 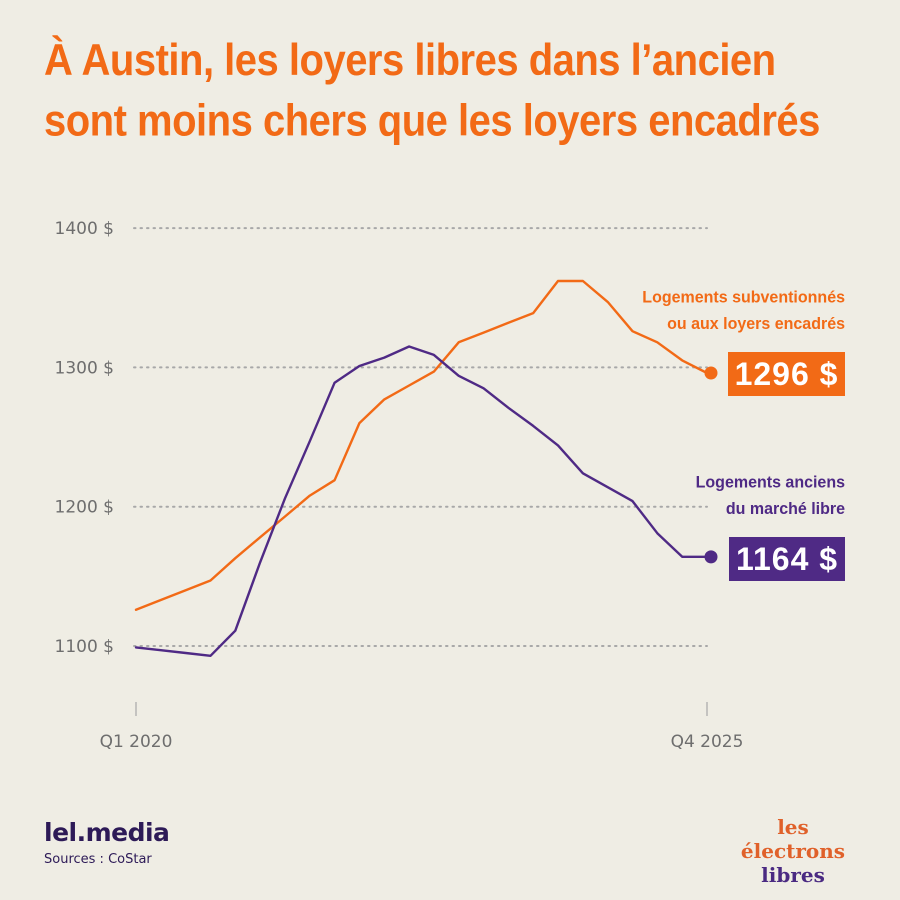 I want to click on orange-label-line-2: ou aux loyers encadrés, so click(x=756, y=324).